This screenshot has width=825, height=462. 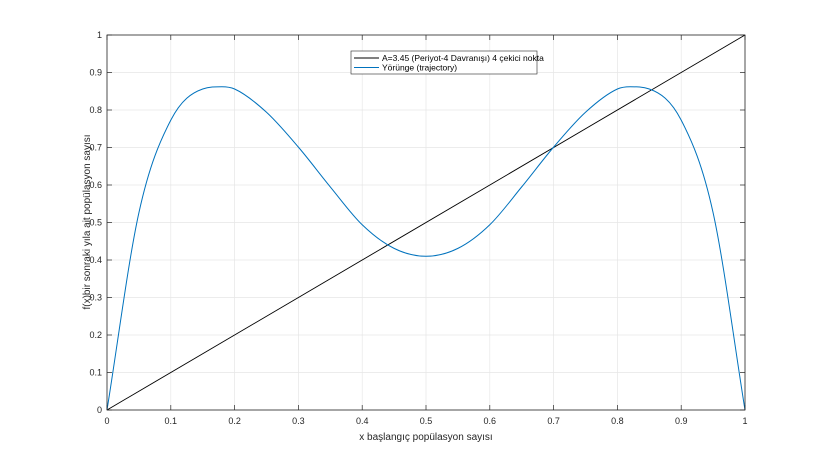 What do you see at coordinates (95, 223) in the screenshot?
I see `y-tick-label: 0.5` at bounding box center [95, 223].